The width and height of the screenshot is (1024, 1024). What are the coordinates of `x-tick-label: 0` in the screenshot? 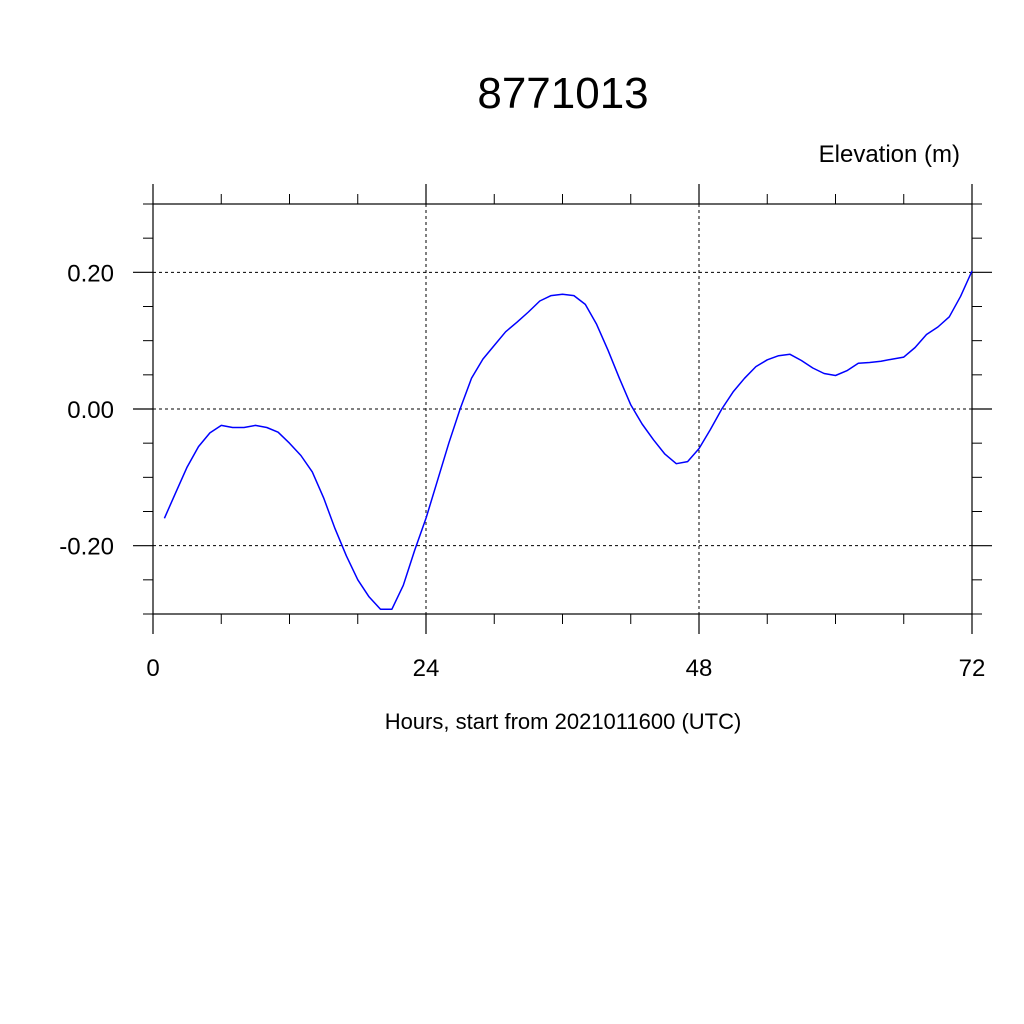 It's located at (152, 668).